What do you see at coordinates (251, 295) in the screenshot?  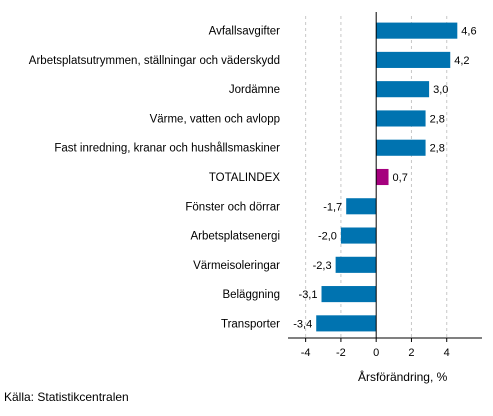 I see `category-label: Beläggning` at bounding box center [251, 295].